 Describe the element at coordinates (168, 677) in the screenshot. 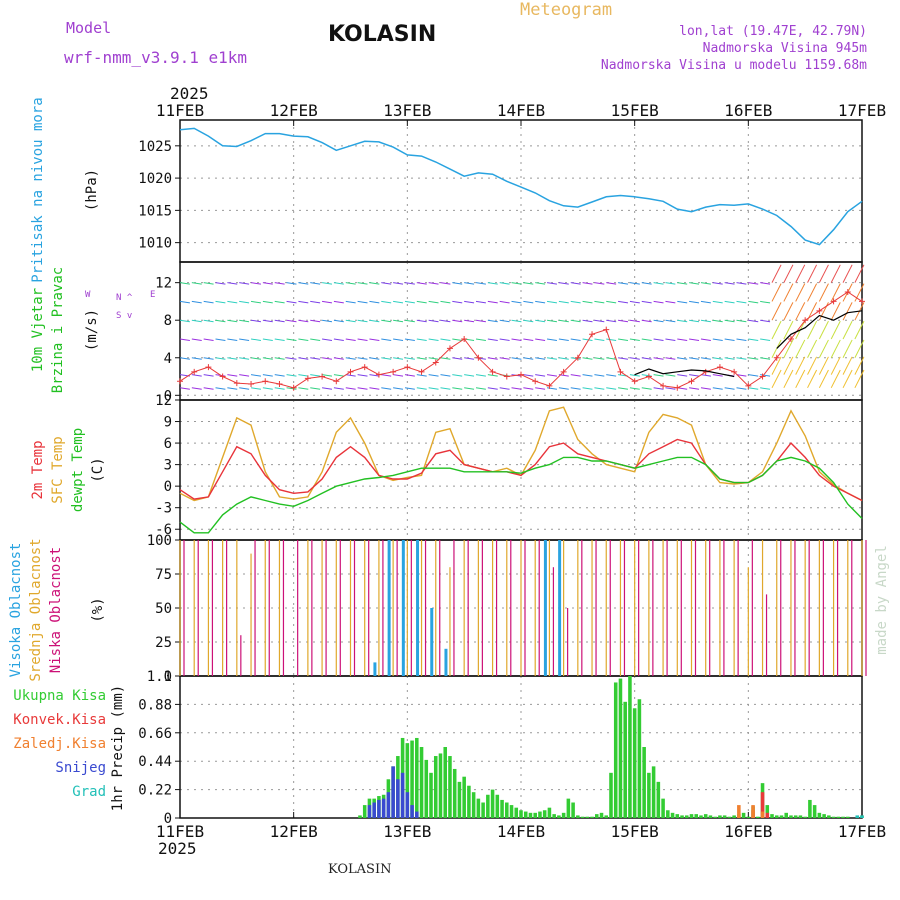

I see `y-tick-label: 0` at that location.